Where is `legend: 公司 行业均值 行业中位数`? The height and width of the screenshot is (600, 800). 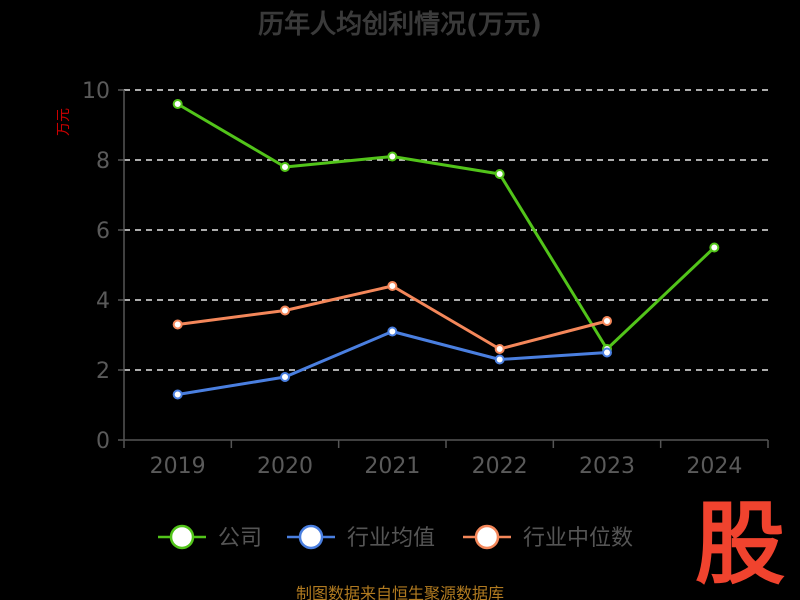 legend: 公司 行业均值 行业中位数 is located at coordinates (395, 537).